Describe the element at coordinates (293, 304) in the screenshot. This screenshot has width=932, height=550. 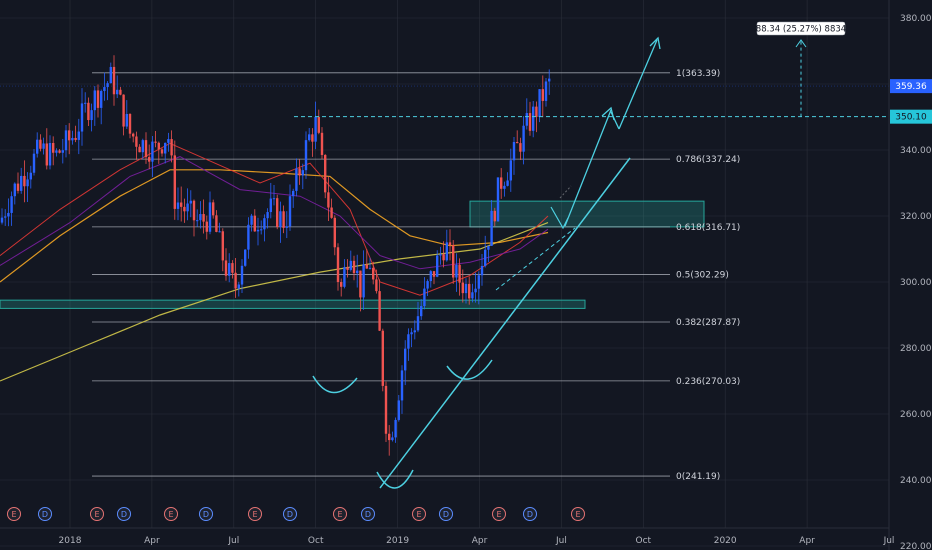
I see `neckline-zone` at that location.